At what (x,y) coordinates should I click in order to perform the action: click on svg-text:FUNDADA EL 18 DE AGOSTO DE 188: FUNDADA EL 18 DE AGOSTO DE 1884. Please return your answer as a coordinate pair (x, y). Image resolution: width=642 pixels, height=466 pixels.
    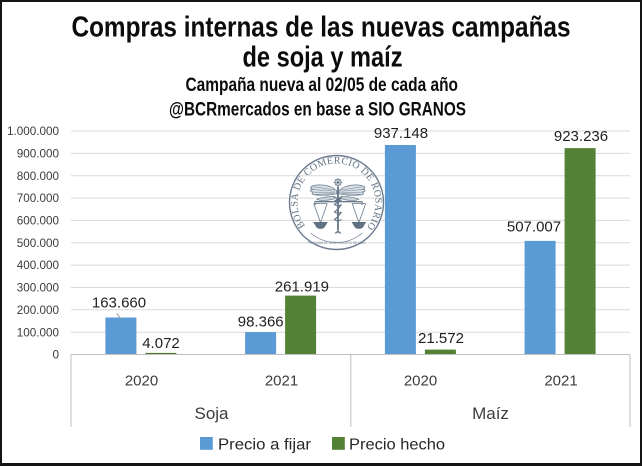
    Looking at the image, I should click on (336, 243).